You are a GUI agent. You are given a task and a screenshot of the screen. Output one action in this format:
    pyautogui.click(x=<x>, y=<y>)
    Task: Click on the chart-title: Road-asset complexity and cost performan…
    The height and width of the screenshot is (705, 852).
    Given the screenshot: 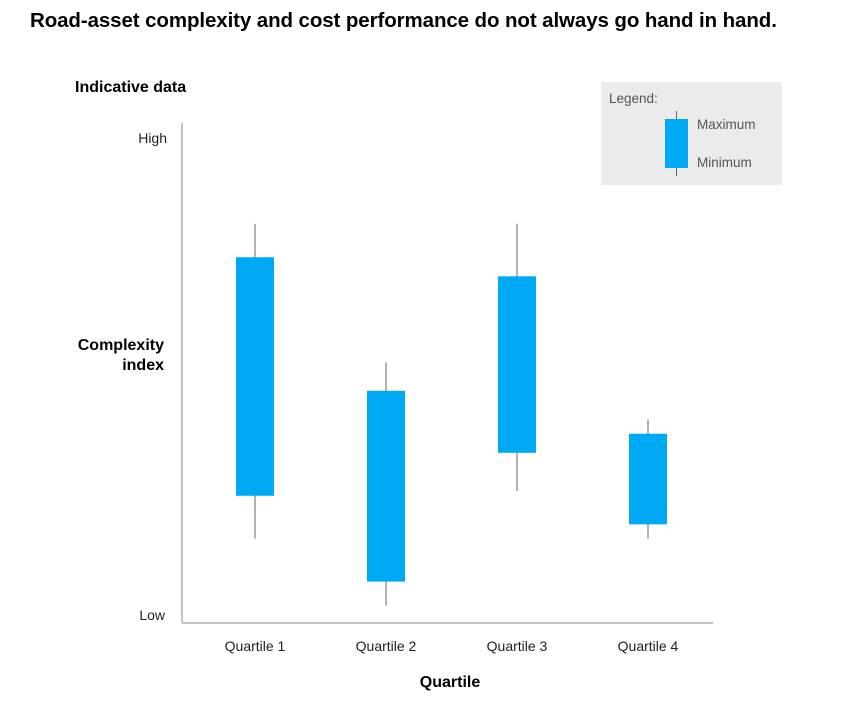 What is the action you would take?
    pyautogui.click(x=403, y=20)
    